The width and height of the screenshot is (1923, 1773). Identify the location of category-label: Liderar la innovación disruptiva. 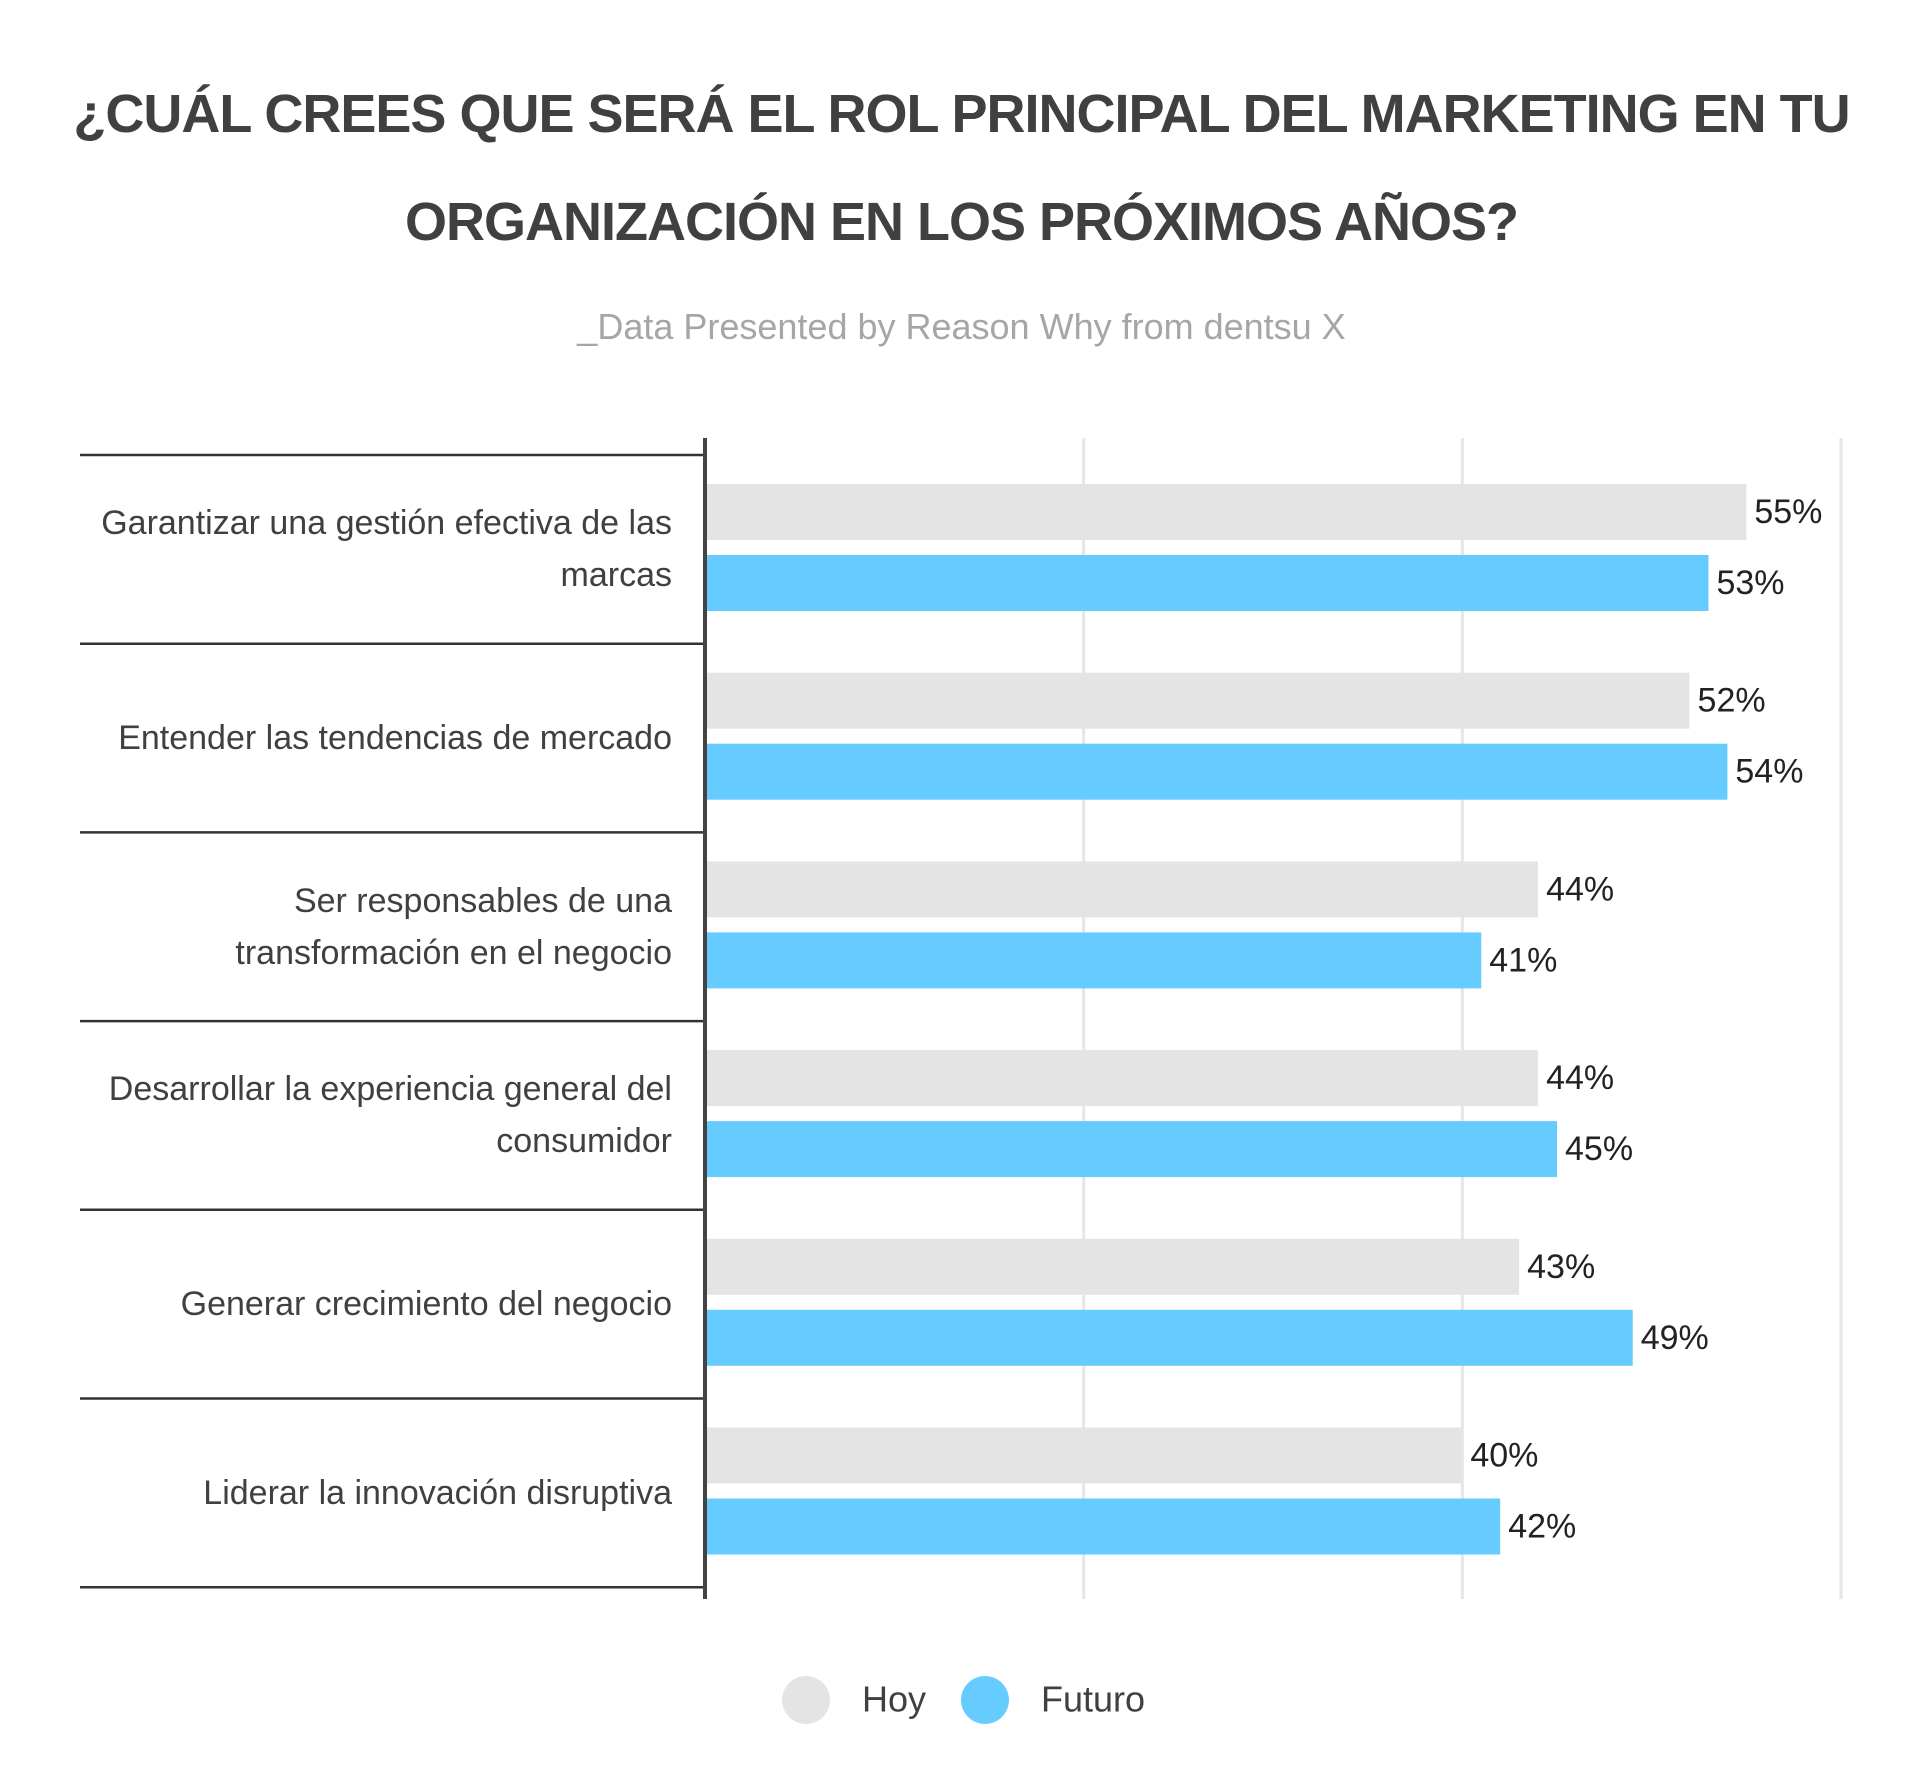
(437, 1492).